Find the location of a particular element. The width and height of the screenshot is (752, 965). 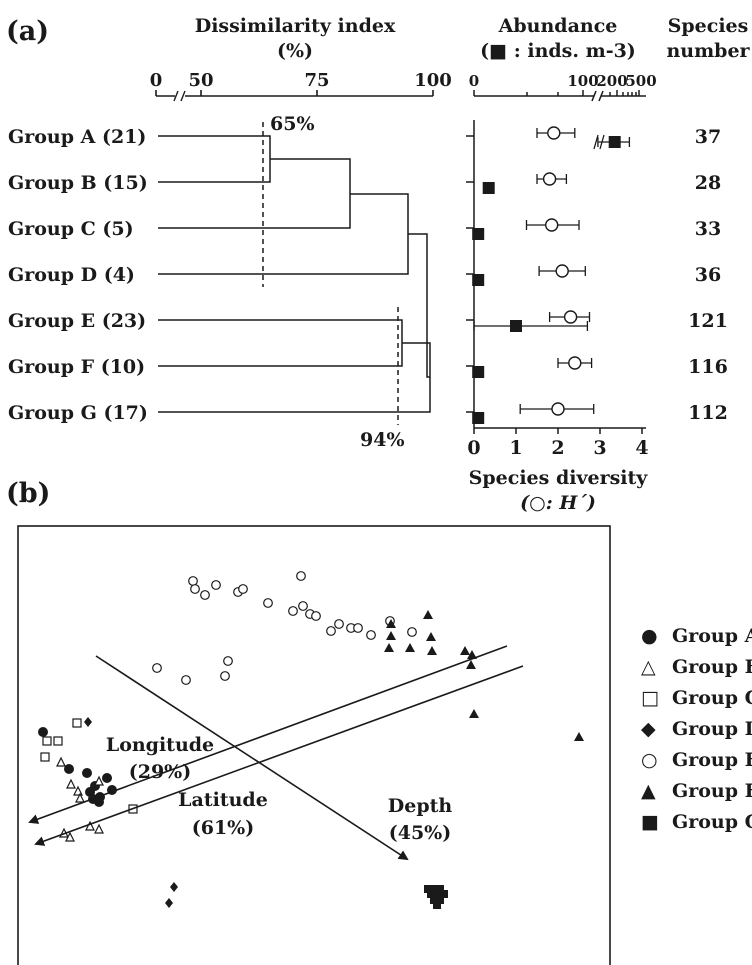

abundance-unit: (■ : inds. m-3) is located at coordinates (558, 51).